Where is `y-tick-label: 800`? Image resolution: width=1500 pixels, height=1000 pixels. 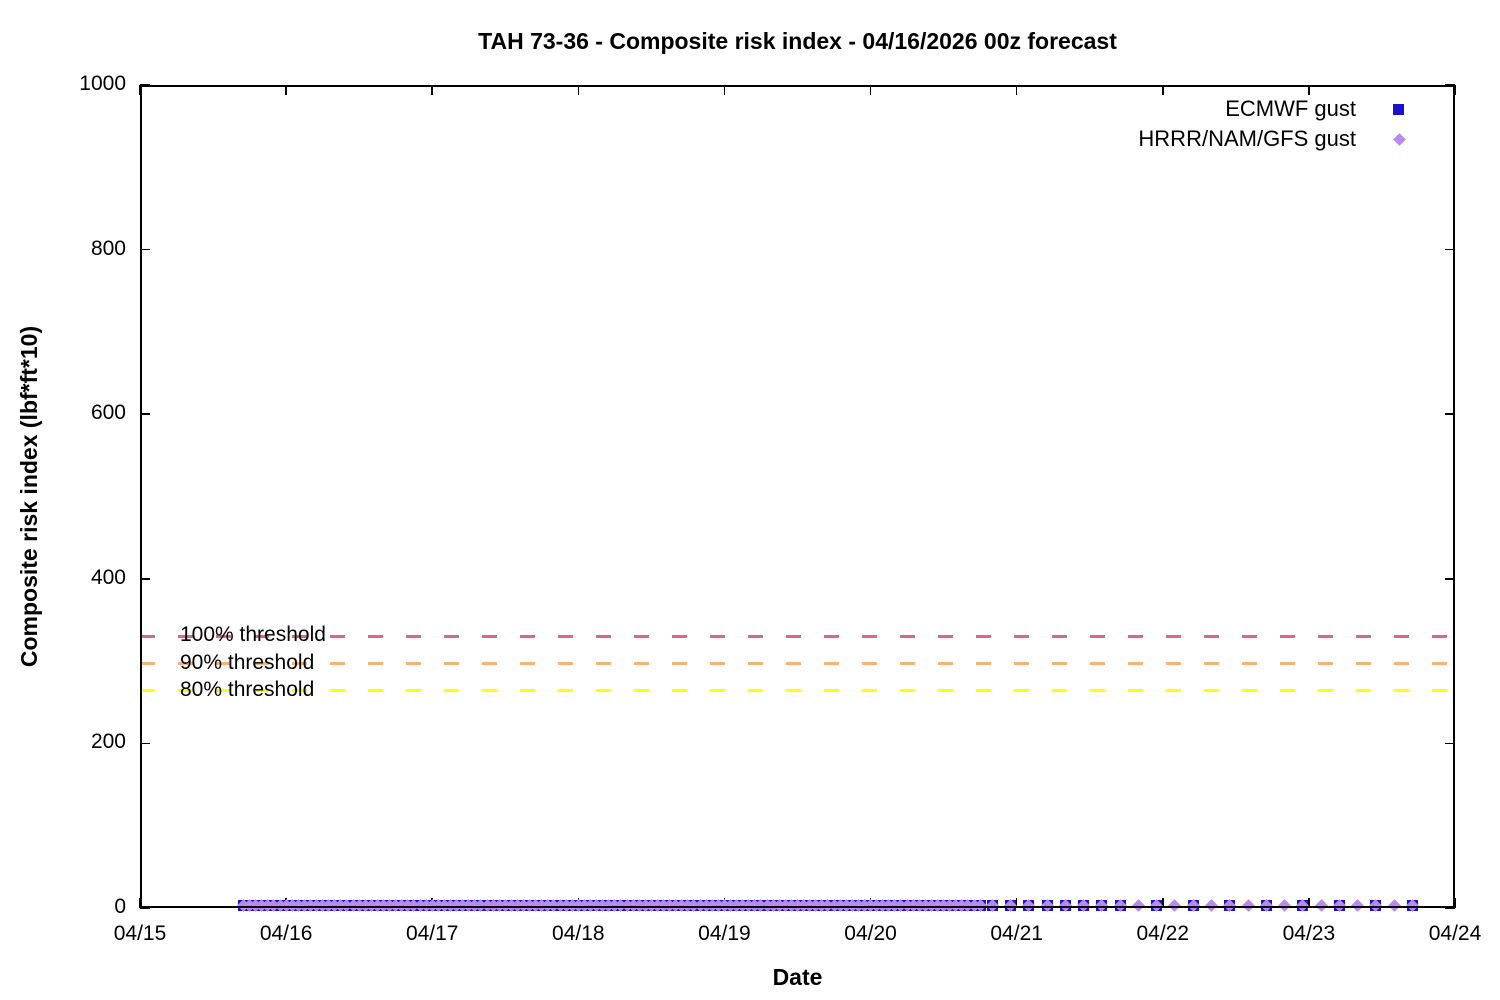
y-tick-label: 800 is located at coordinates (108, 248).